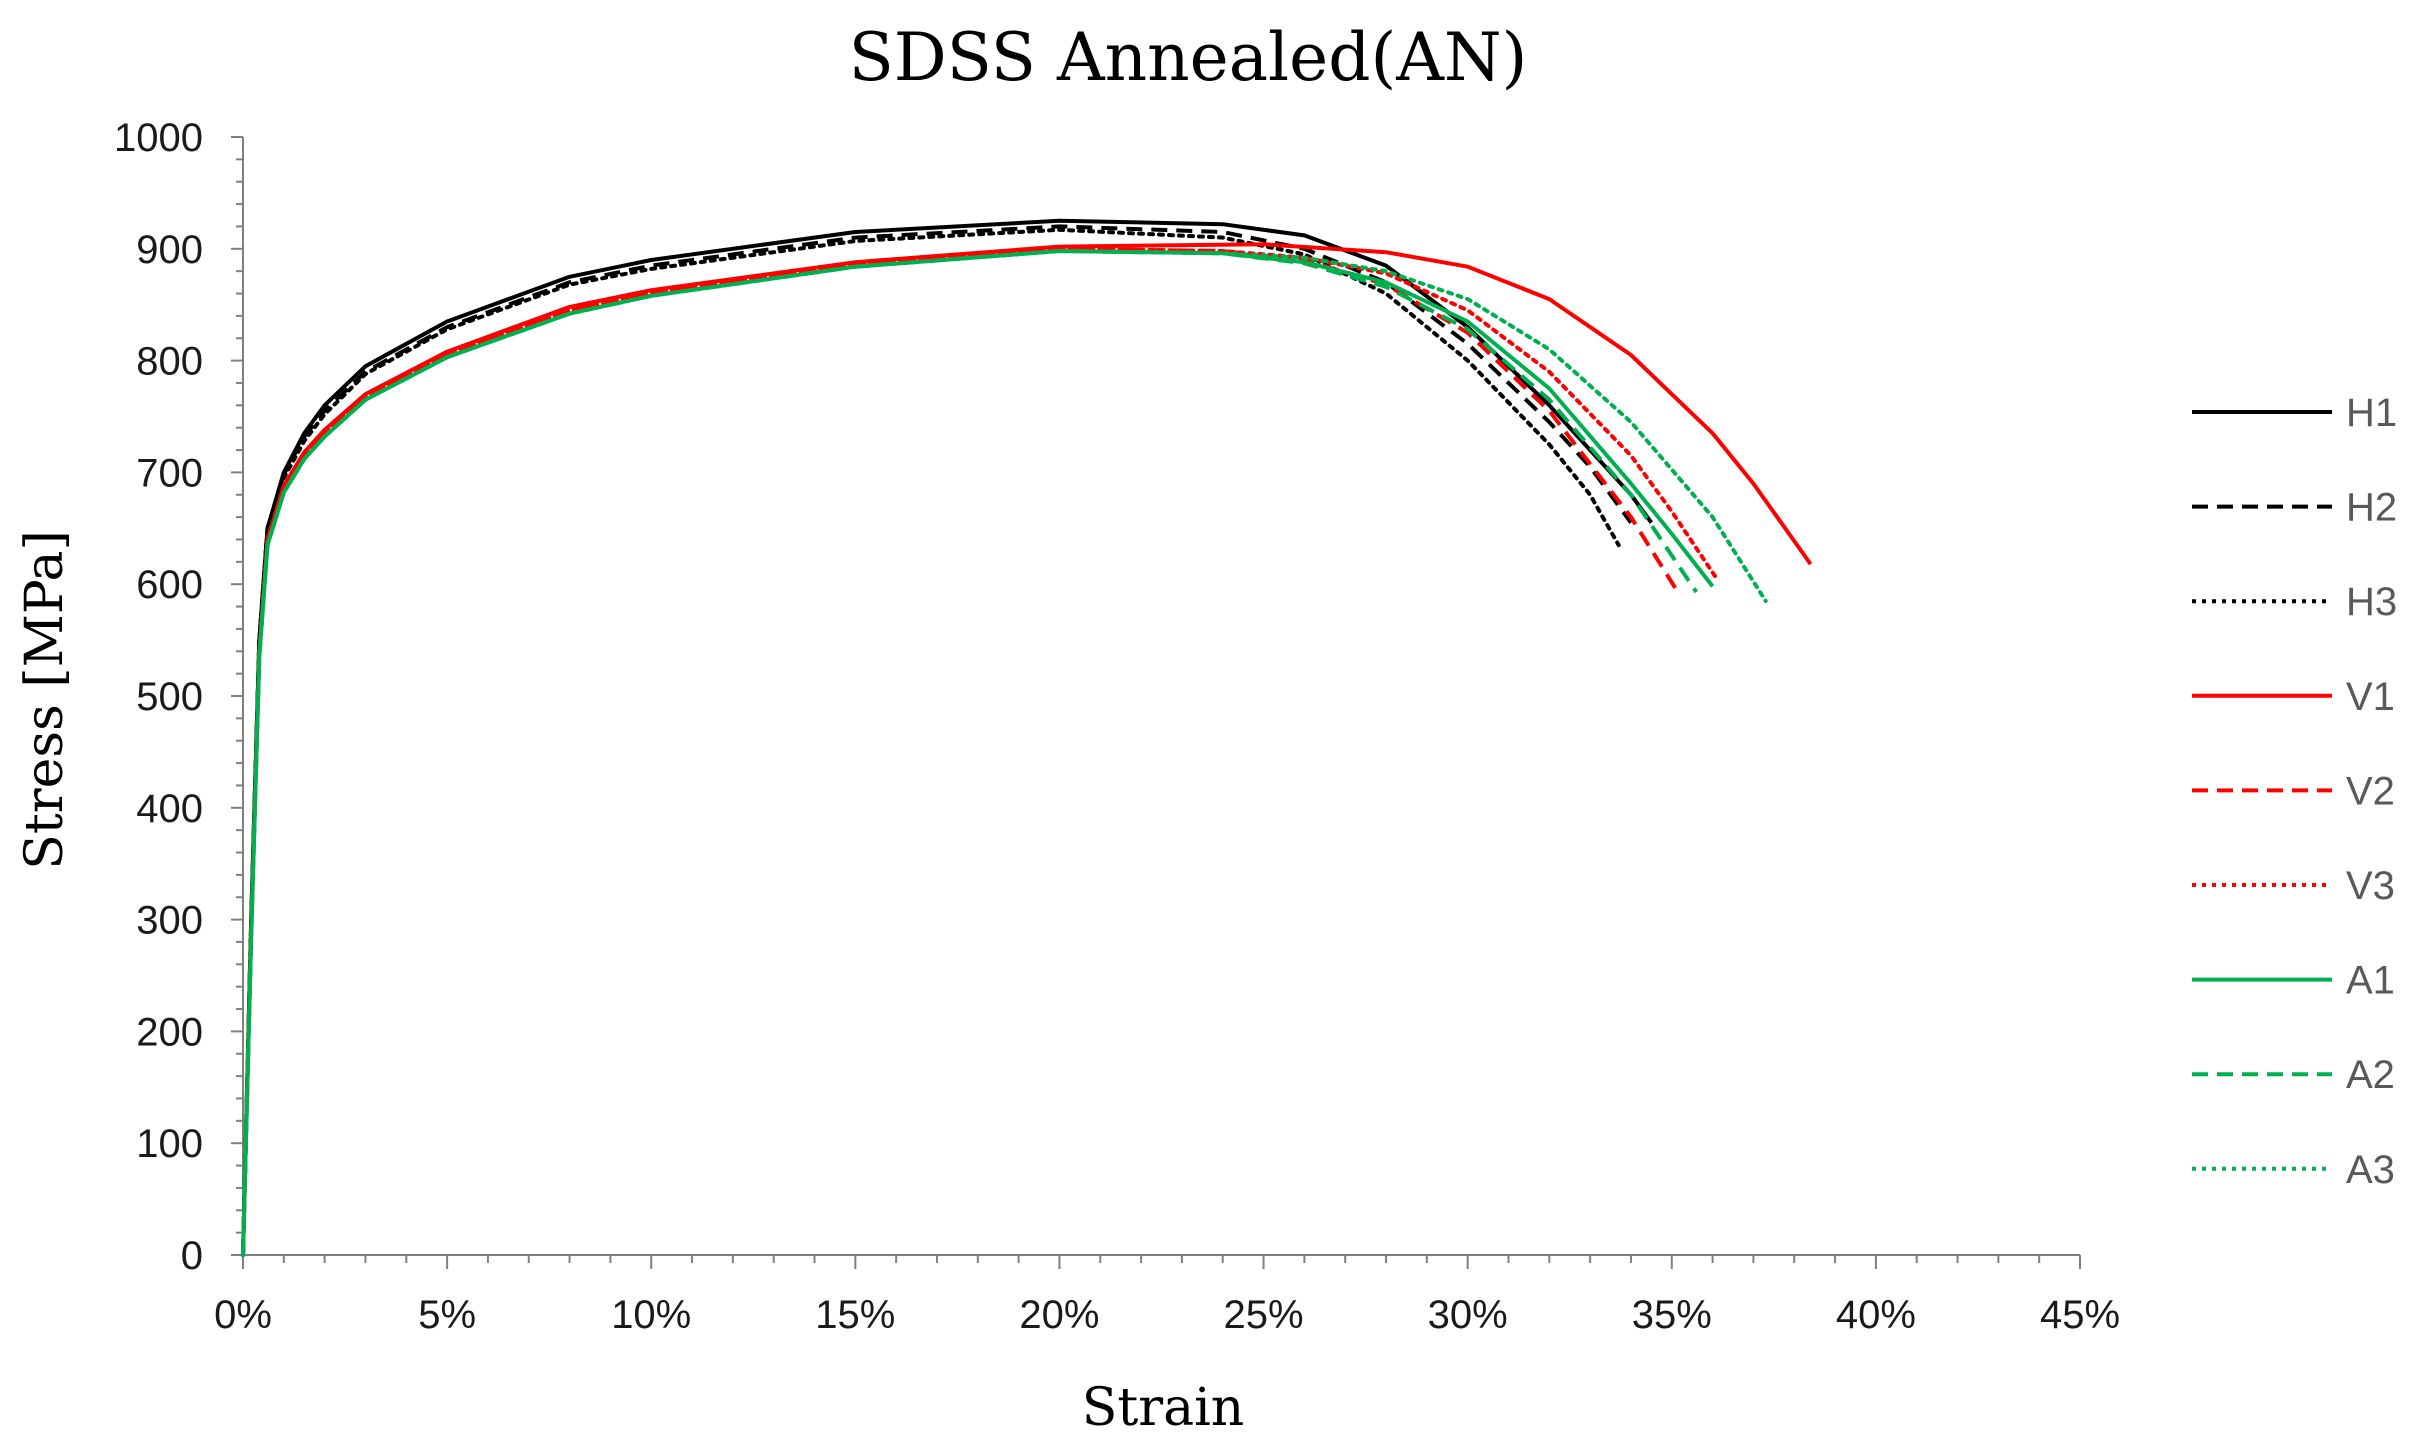 The width and height of the screenshot is (2426, 1440). I want to click on x-tick-label: 15%, so click(855, 1315).